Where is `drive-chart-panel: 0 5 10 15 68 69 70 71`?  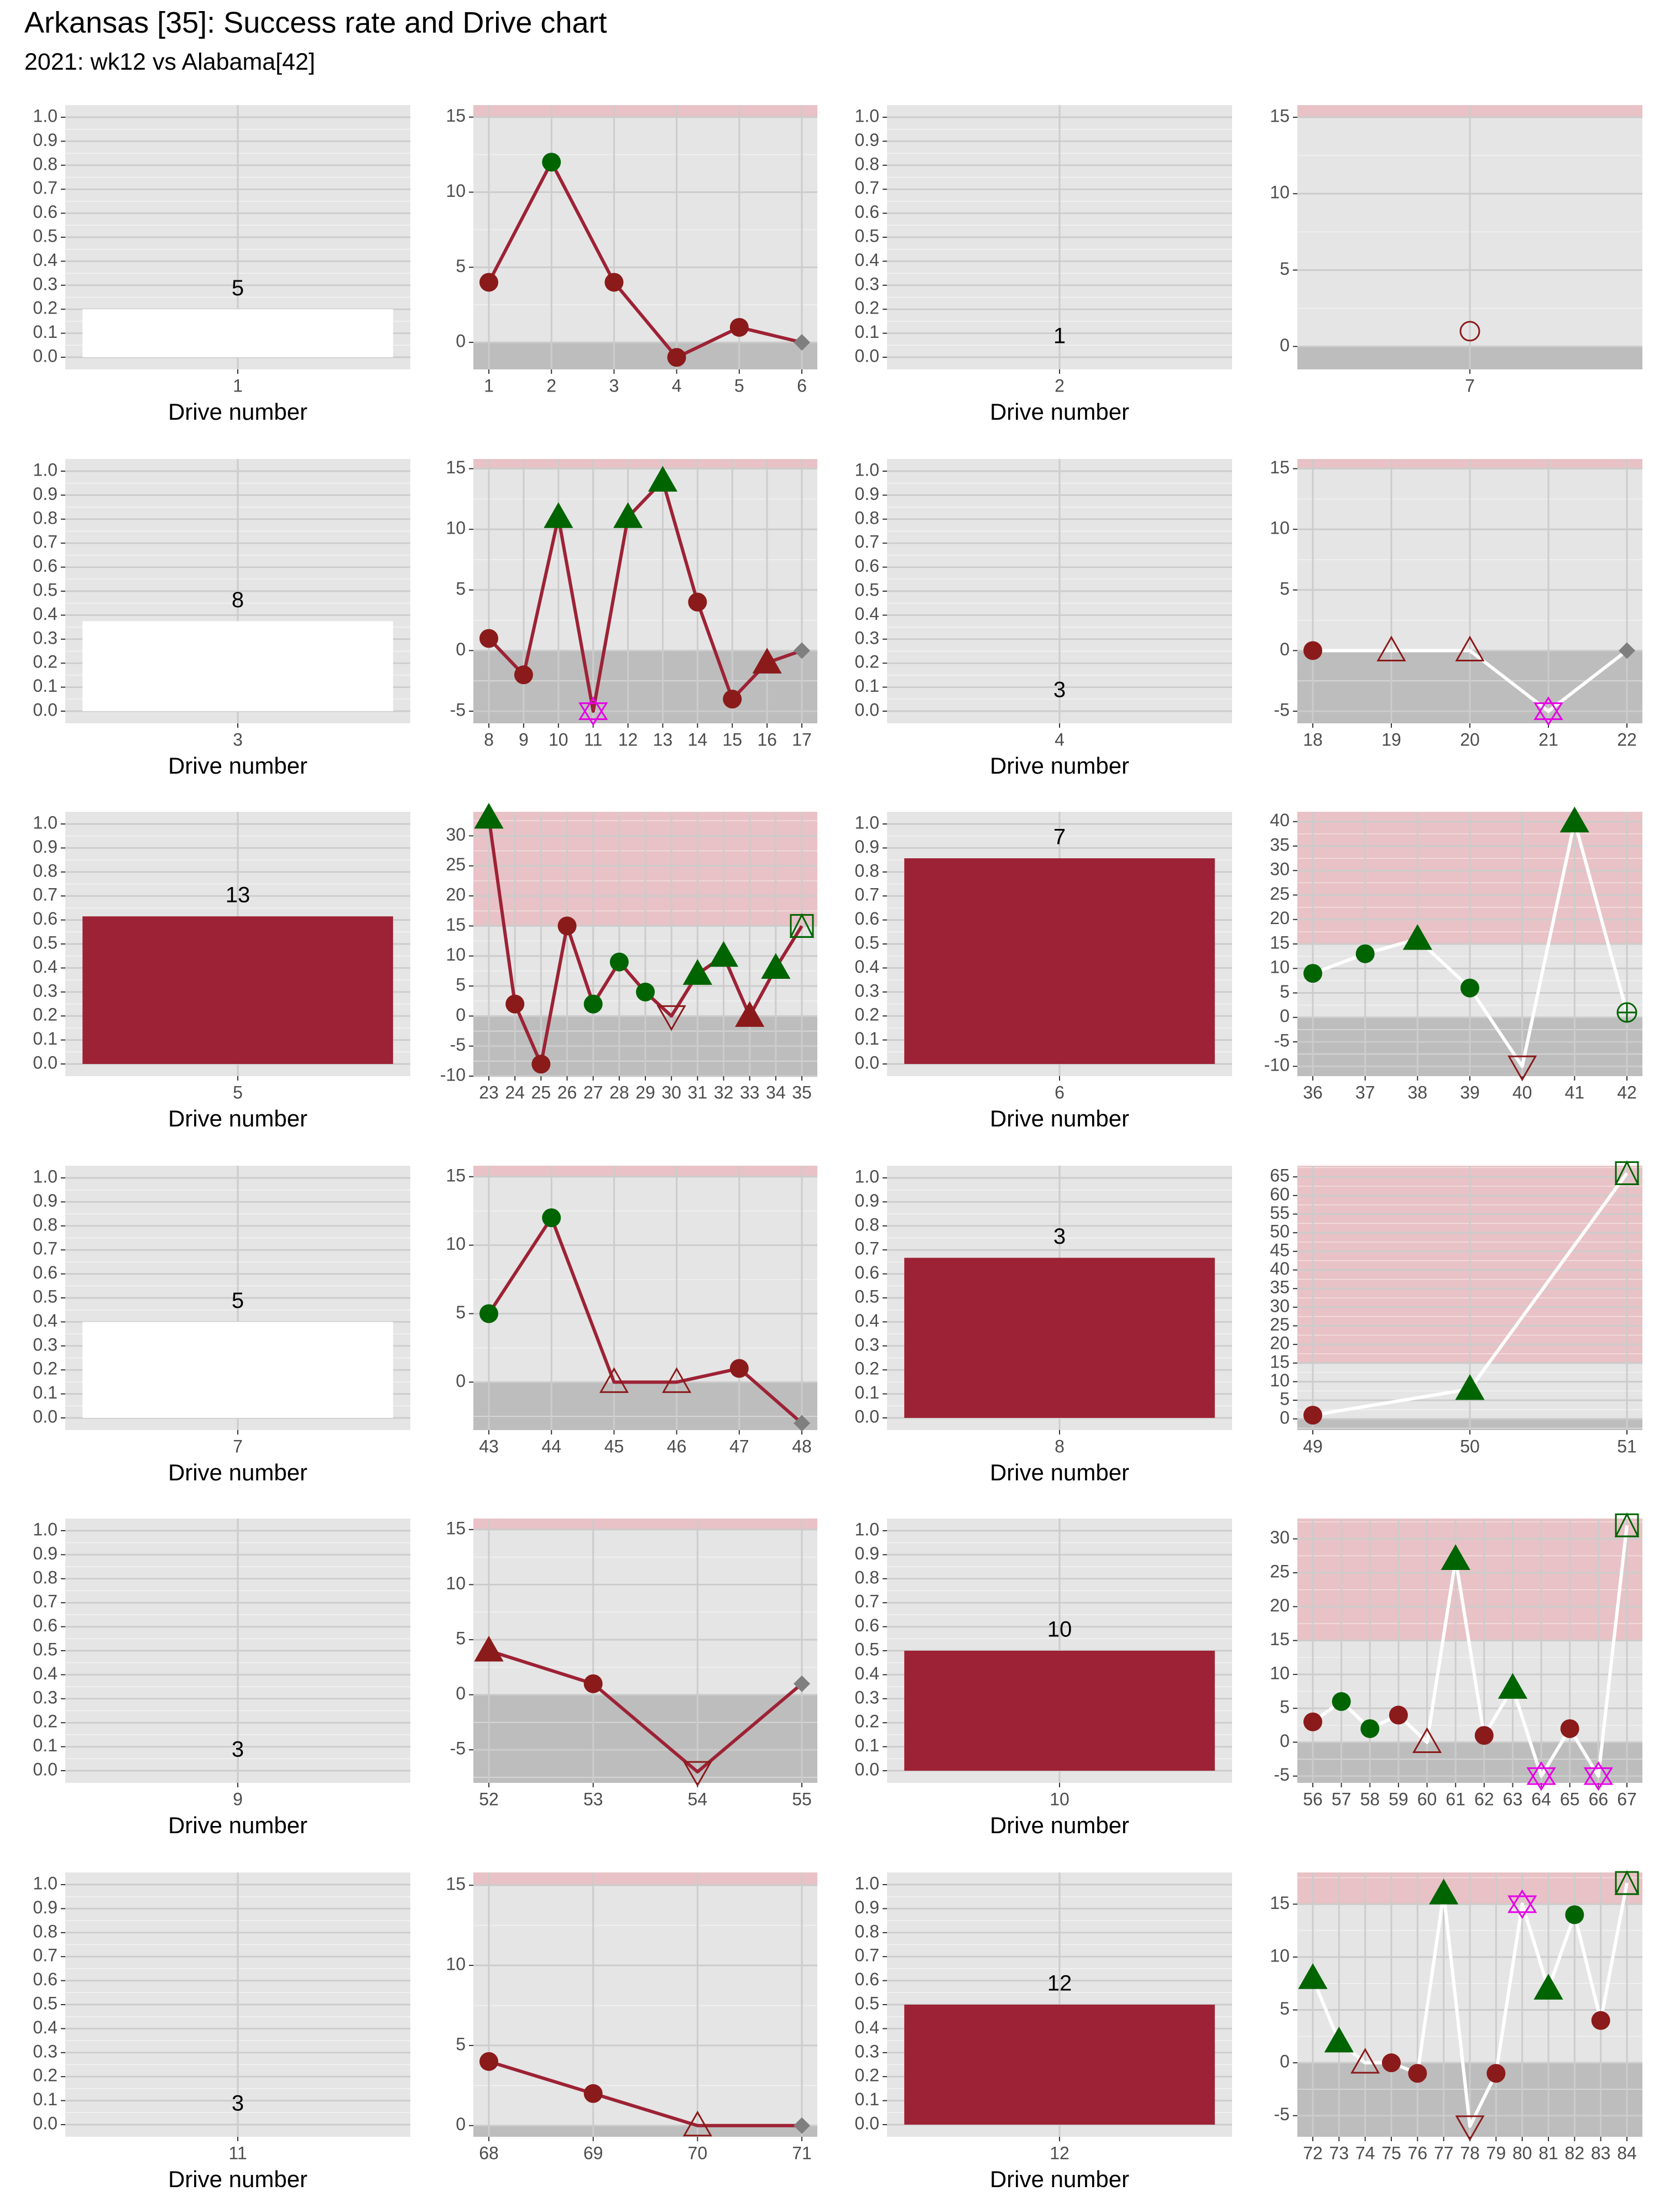 drive-chart-panel: 0 5 10 15 68 69 70 71 is located at coordinates (632, 2018).